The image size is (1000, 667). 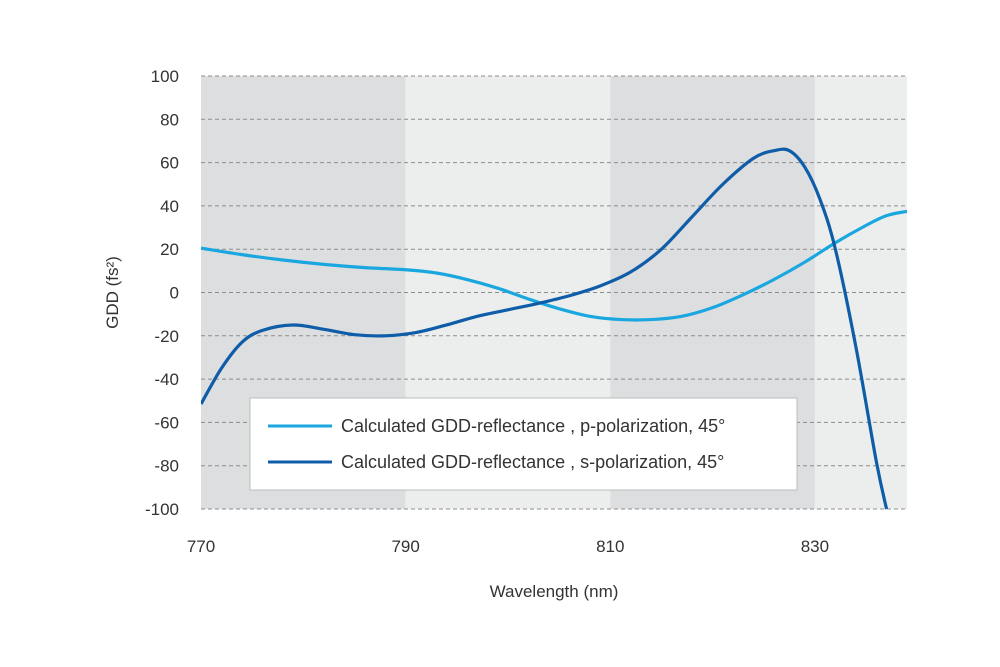 I want to click on x-tick-label: 790, so click(x=405, y=546).